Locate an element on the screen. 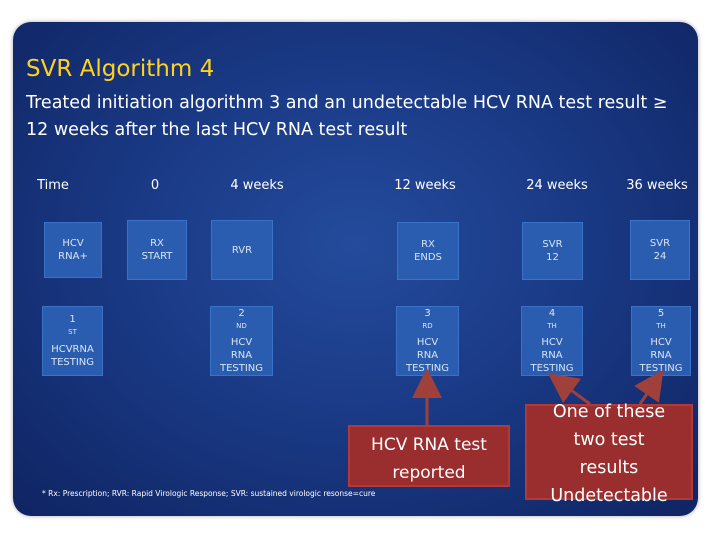 The width and height of the screenshot is (720, 540). callout-hcv-rna-test-reported: HCV RNA test reported is located at coordinates (429, 456).